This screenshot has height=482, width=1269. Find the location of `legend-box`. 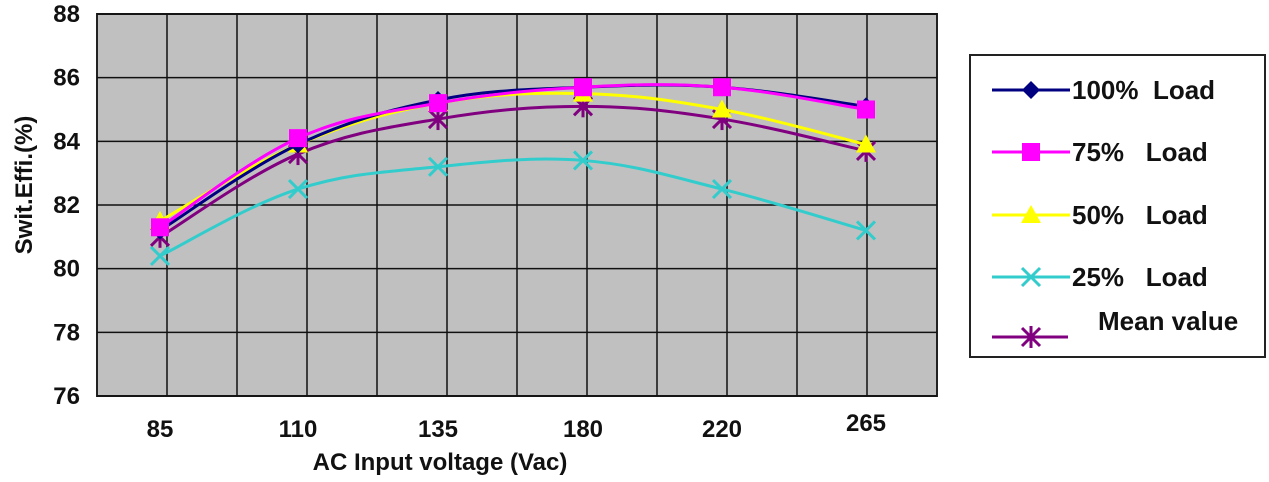

legend-box is located at coordinates (1117, 206).